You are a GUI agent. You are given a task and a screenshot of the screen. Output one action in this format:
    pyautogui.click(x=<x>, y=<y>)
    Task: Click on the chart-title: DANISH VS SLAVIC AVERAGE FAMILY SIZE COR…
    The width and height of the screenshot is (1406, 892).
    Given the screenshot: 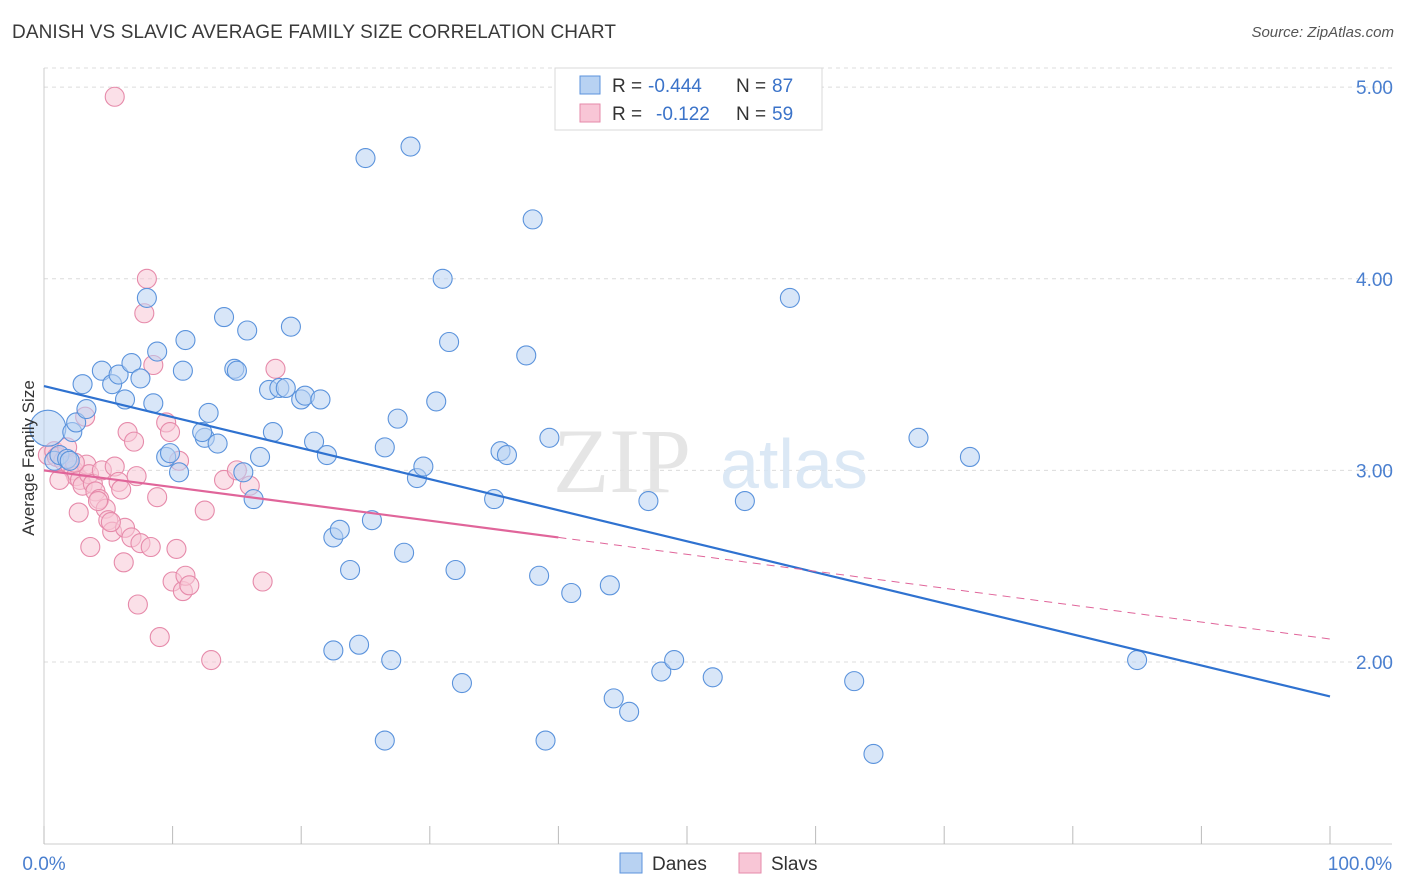 What is the action you would take?
    pyautogui.click(x=314, y=32)
    